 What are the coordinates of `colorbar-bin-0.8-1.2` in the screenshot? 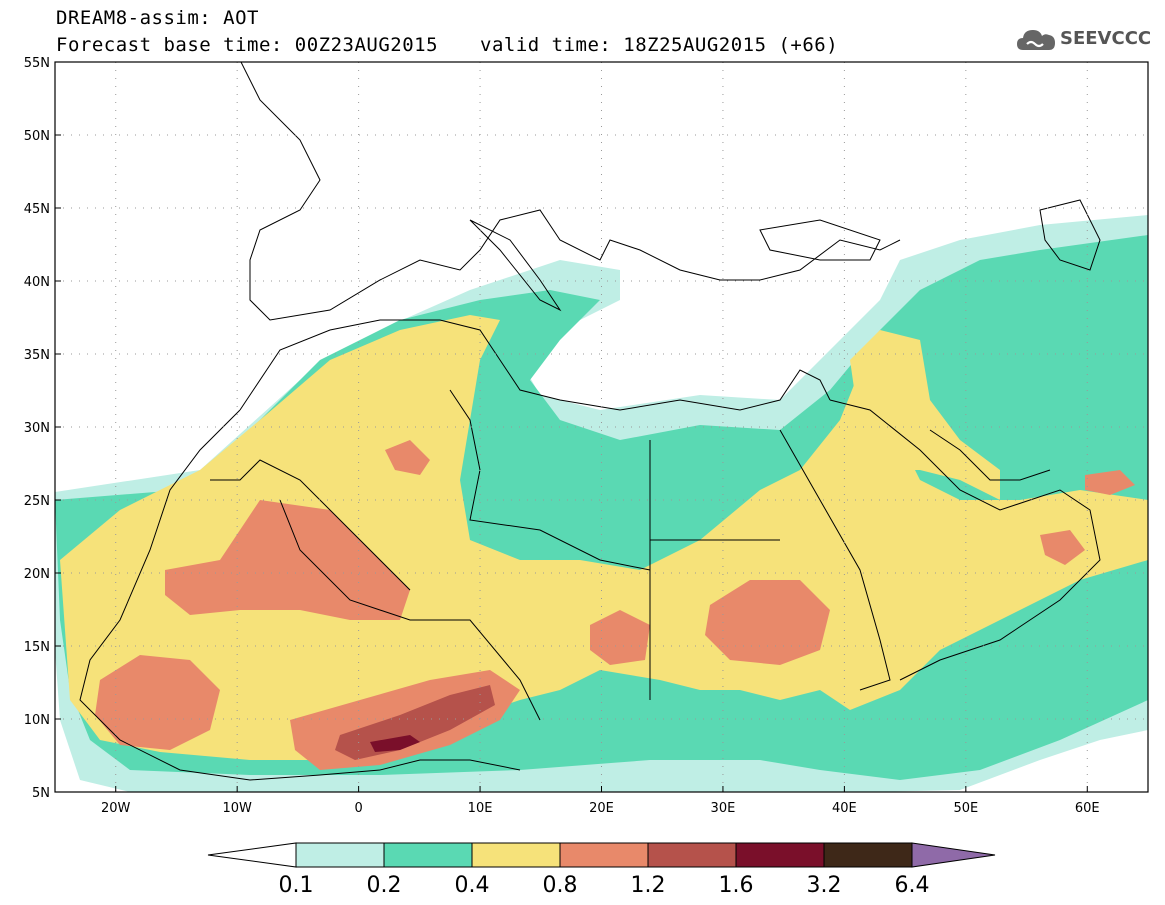 It's located at (604, 855).